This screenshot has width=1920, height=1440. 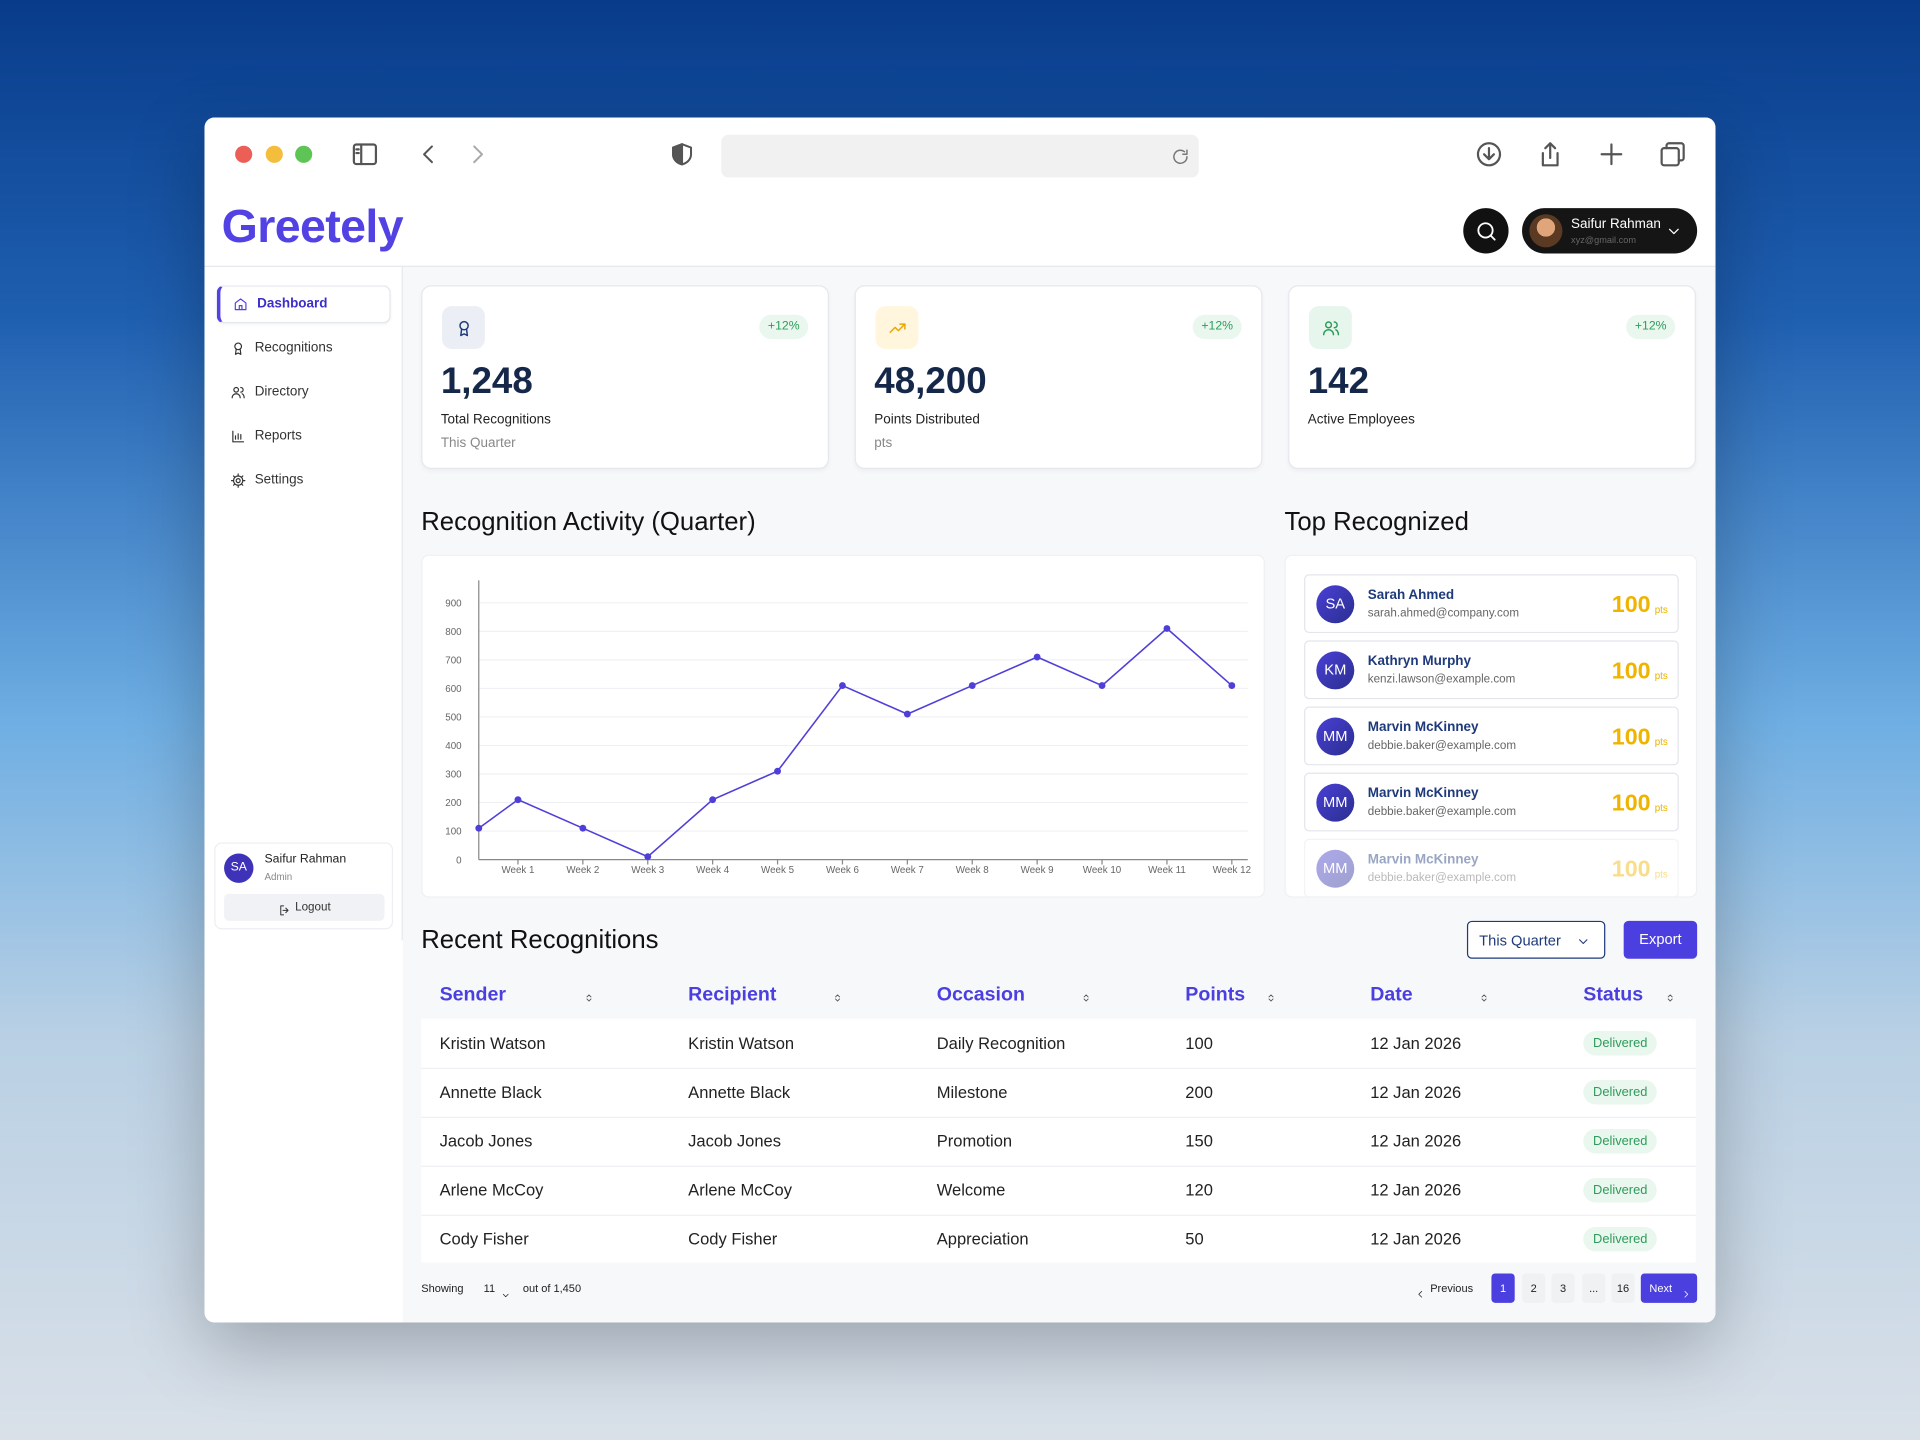 What do you see at coordinates (732, 995) in the screenshot?
I see `column-header: Recipient` at bounding box center [732, 995].